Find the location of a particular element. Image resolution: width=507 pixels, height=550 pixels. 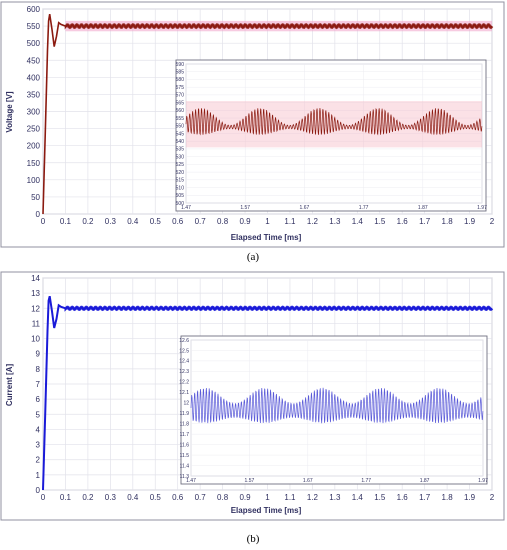

y-tick-label: 400 is located at coordinates (34, 77).